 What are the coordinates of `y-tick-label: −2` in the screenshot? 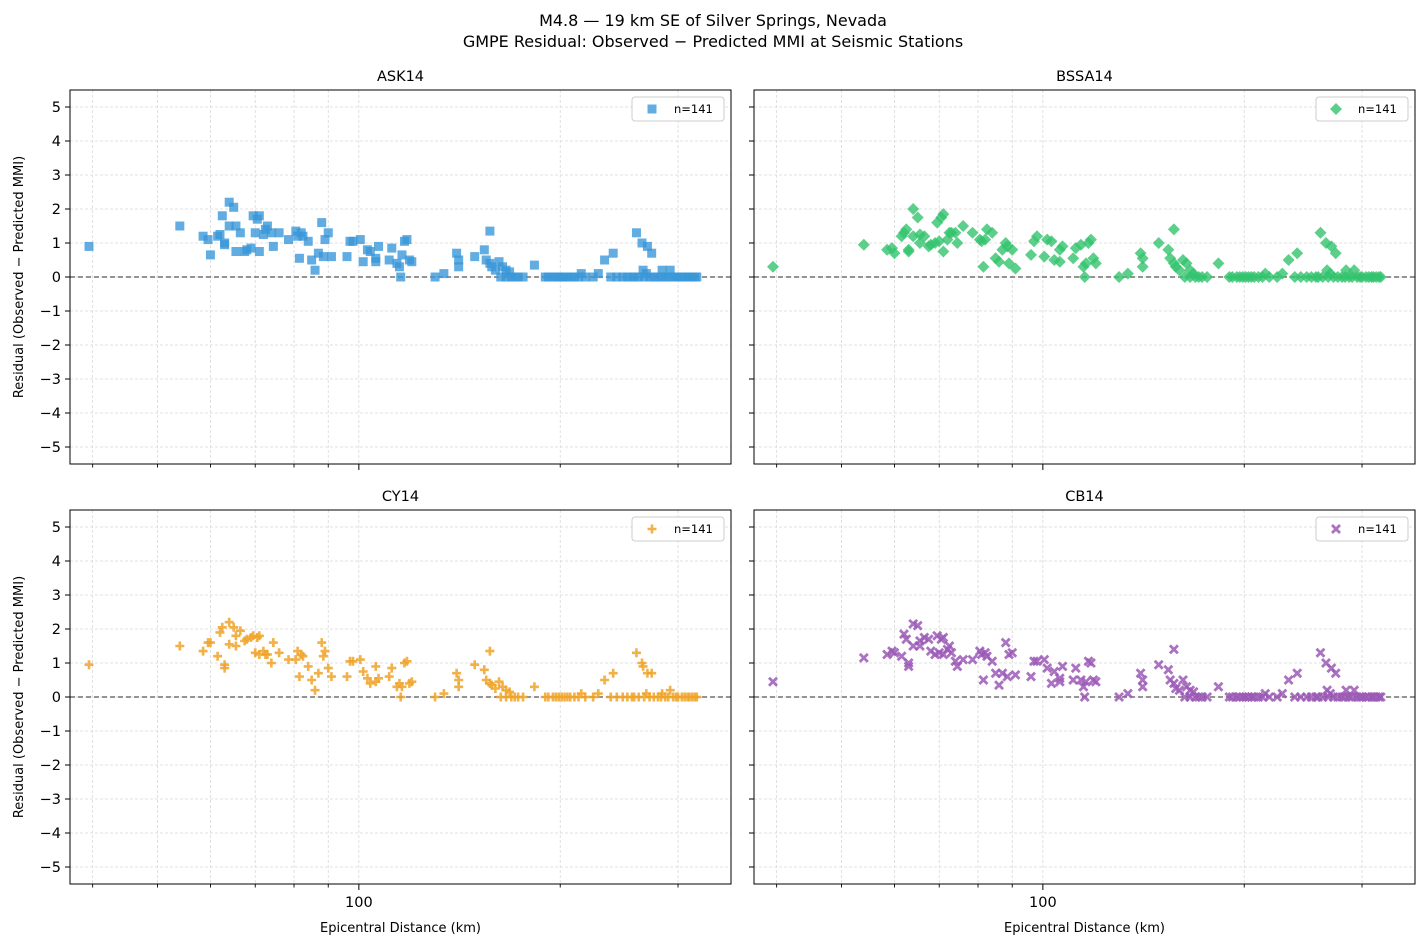 It's located at (50, 346).